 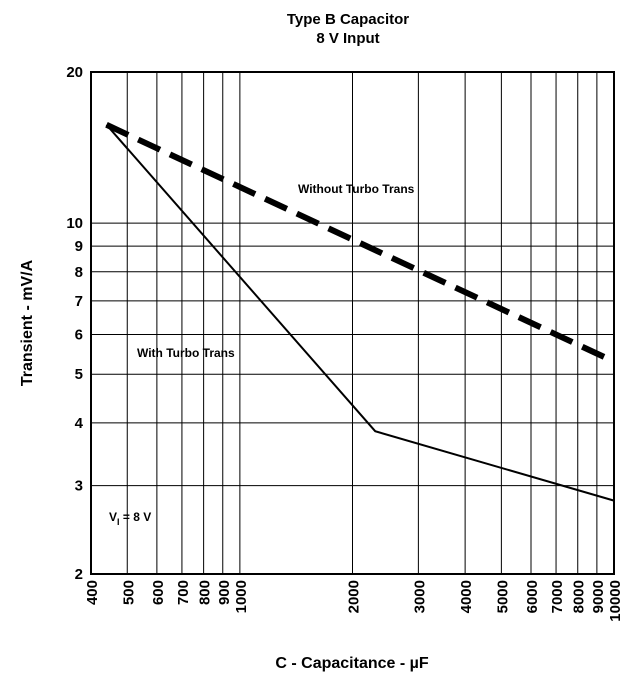 I want to click on x-tick-label-8000: 8000, so click(x=579, y=596).